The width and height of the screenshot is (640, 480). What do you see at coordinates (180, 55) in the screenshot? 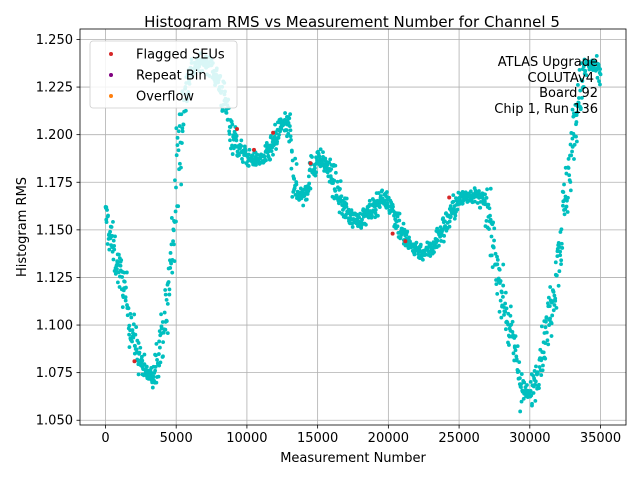
I see `legend-label-flagged-seus: Flagged SEUs` at bounding box center [180, 55].